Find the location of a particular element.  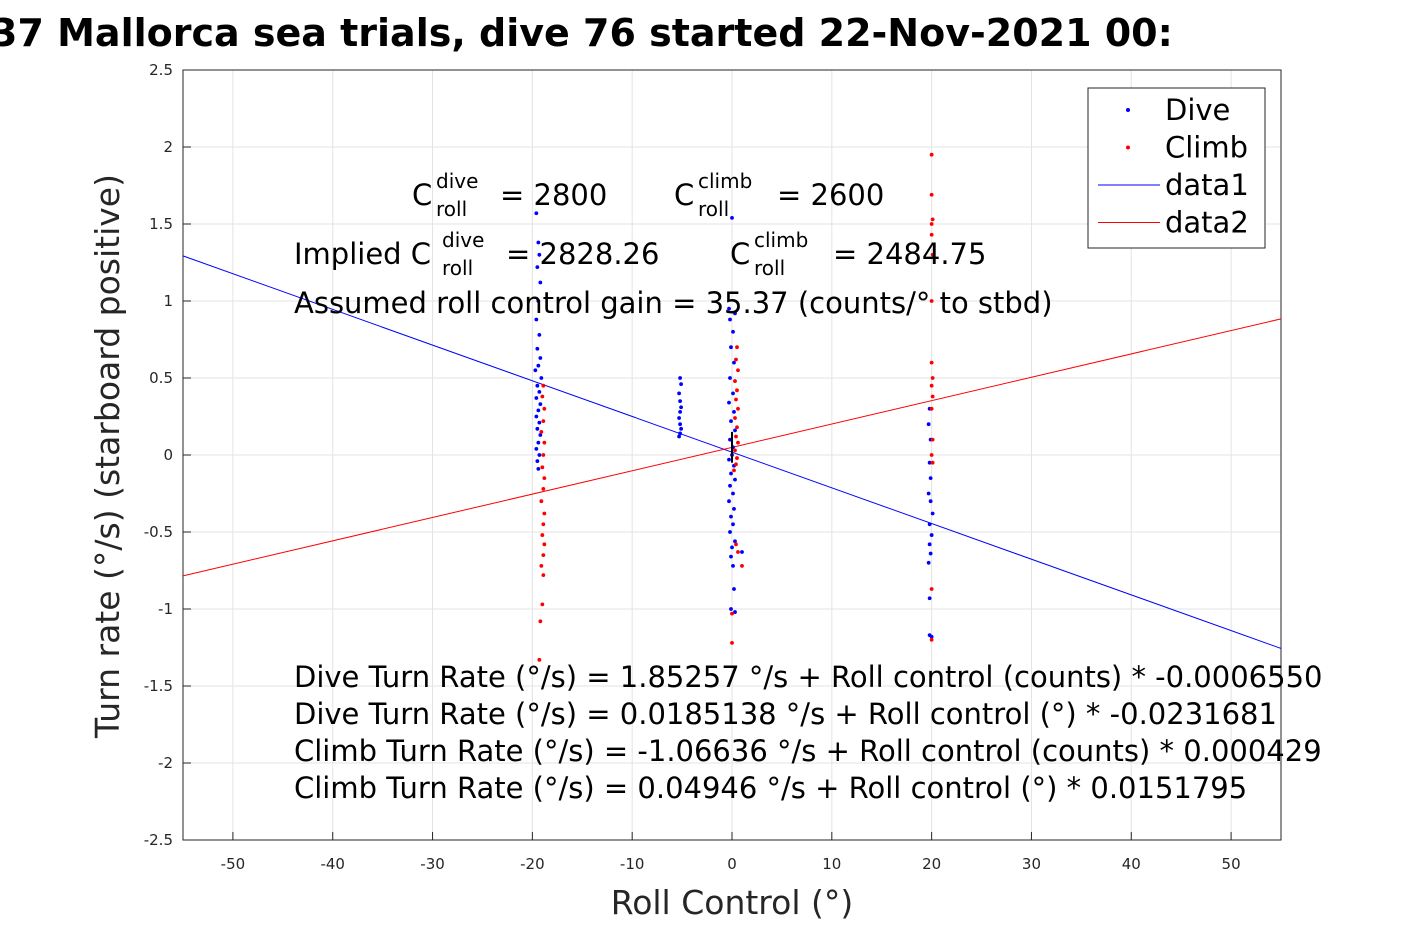

y-tick-label: 1 is located at coordinates (168, 301).